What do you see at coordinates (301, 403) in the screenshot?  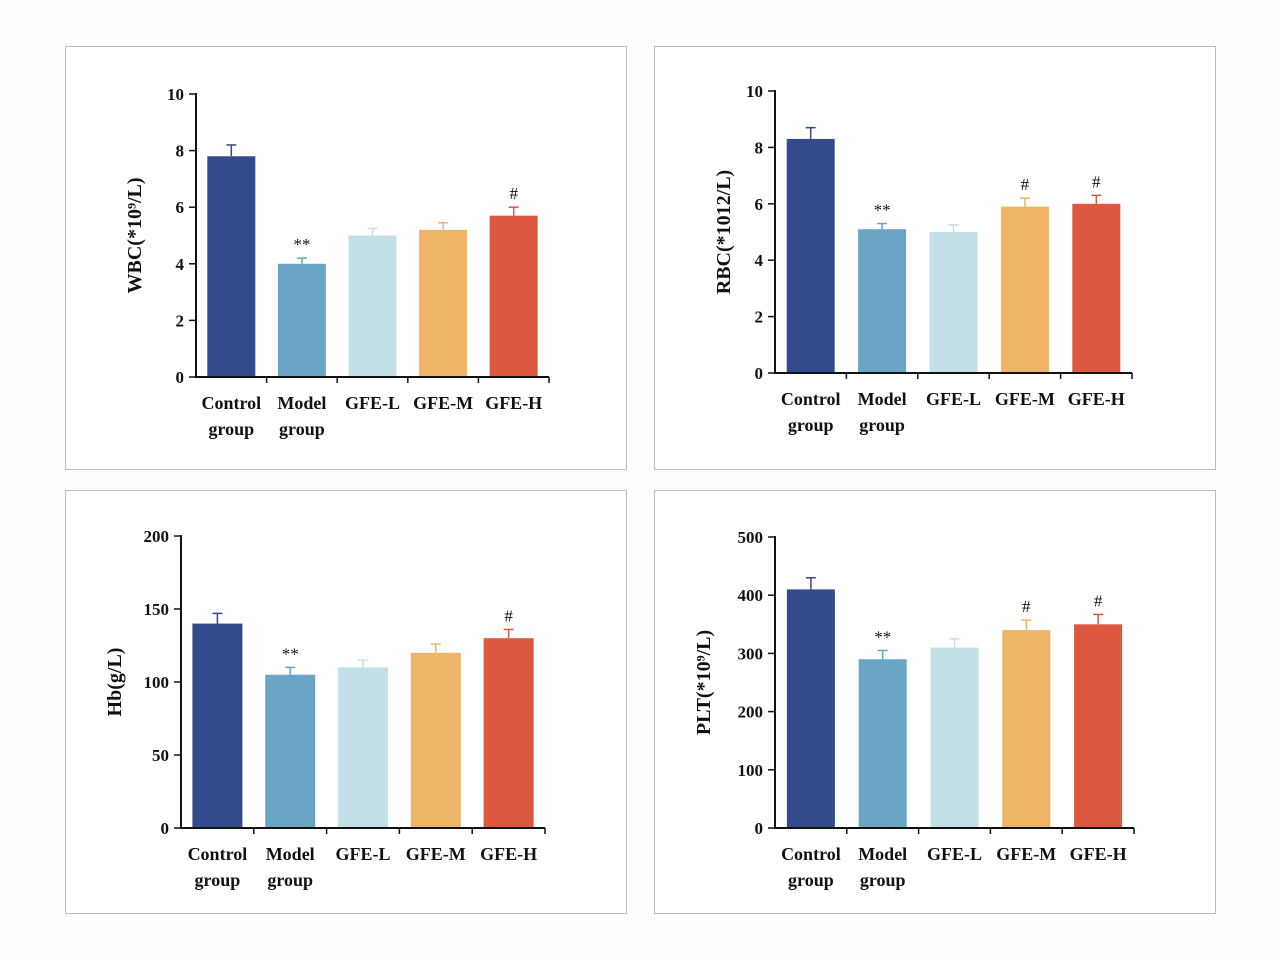 I see `wbc-category-label-1-0: Model` at bounding box center [301, 403].